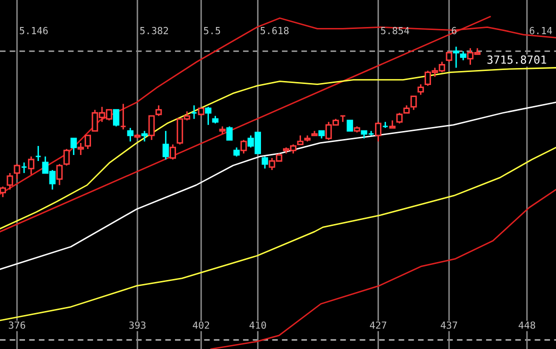  What do you see at coordinates (34, 30) in the screenshot?
I see `text: 5.146` at bounding box center [34, 30].